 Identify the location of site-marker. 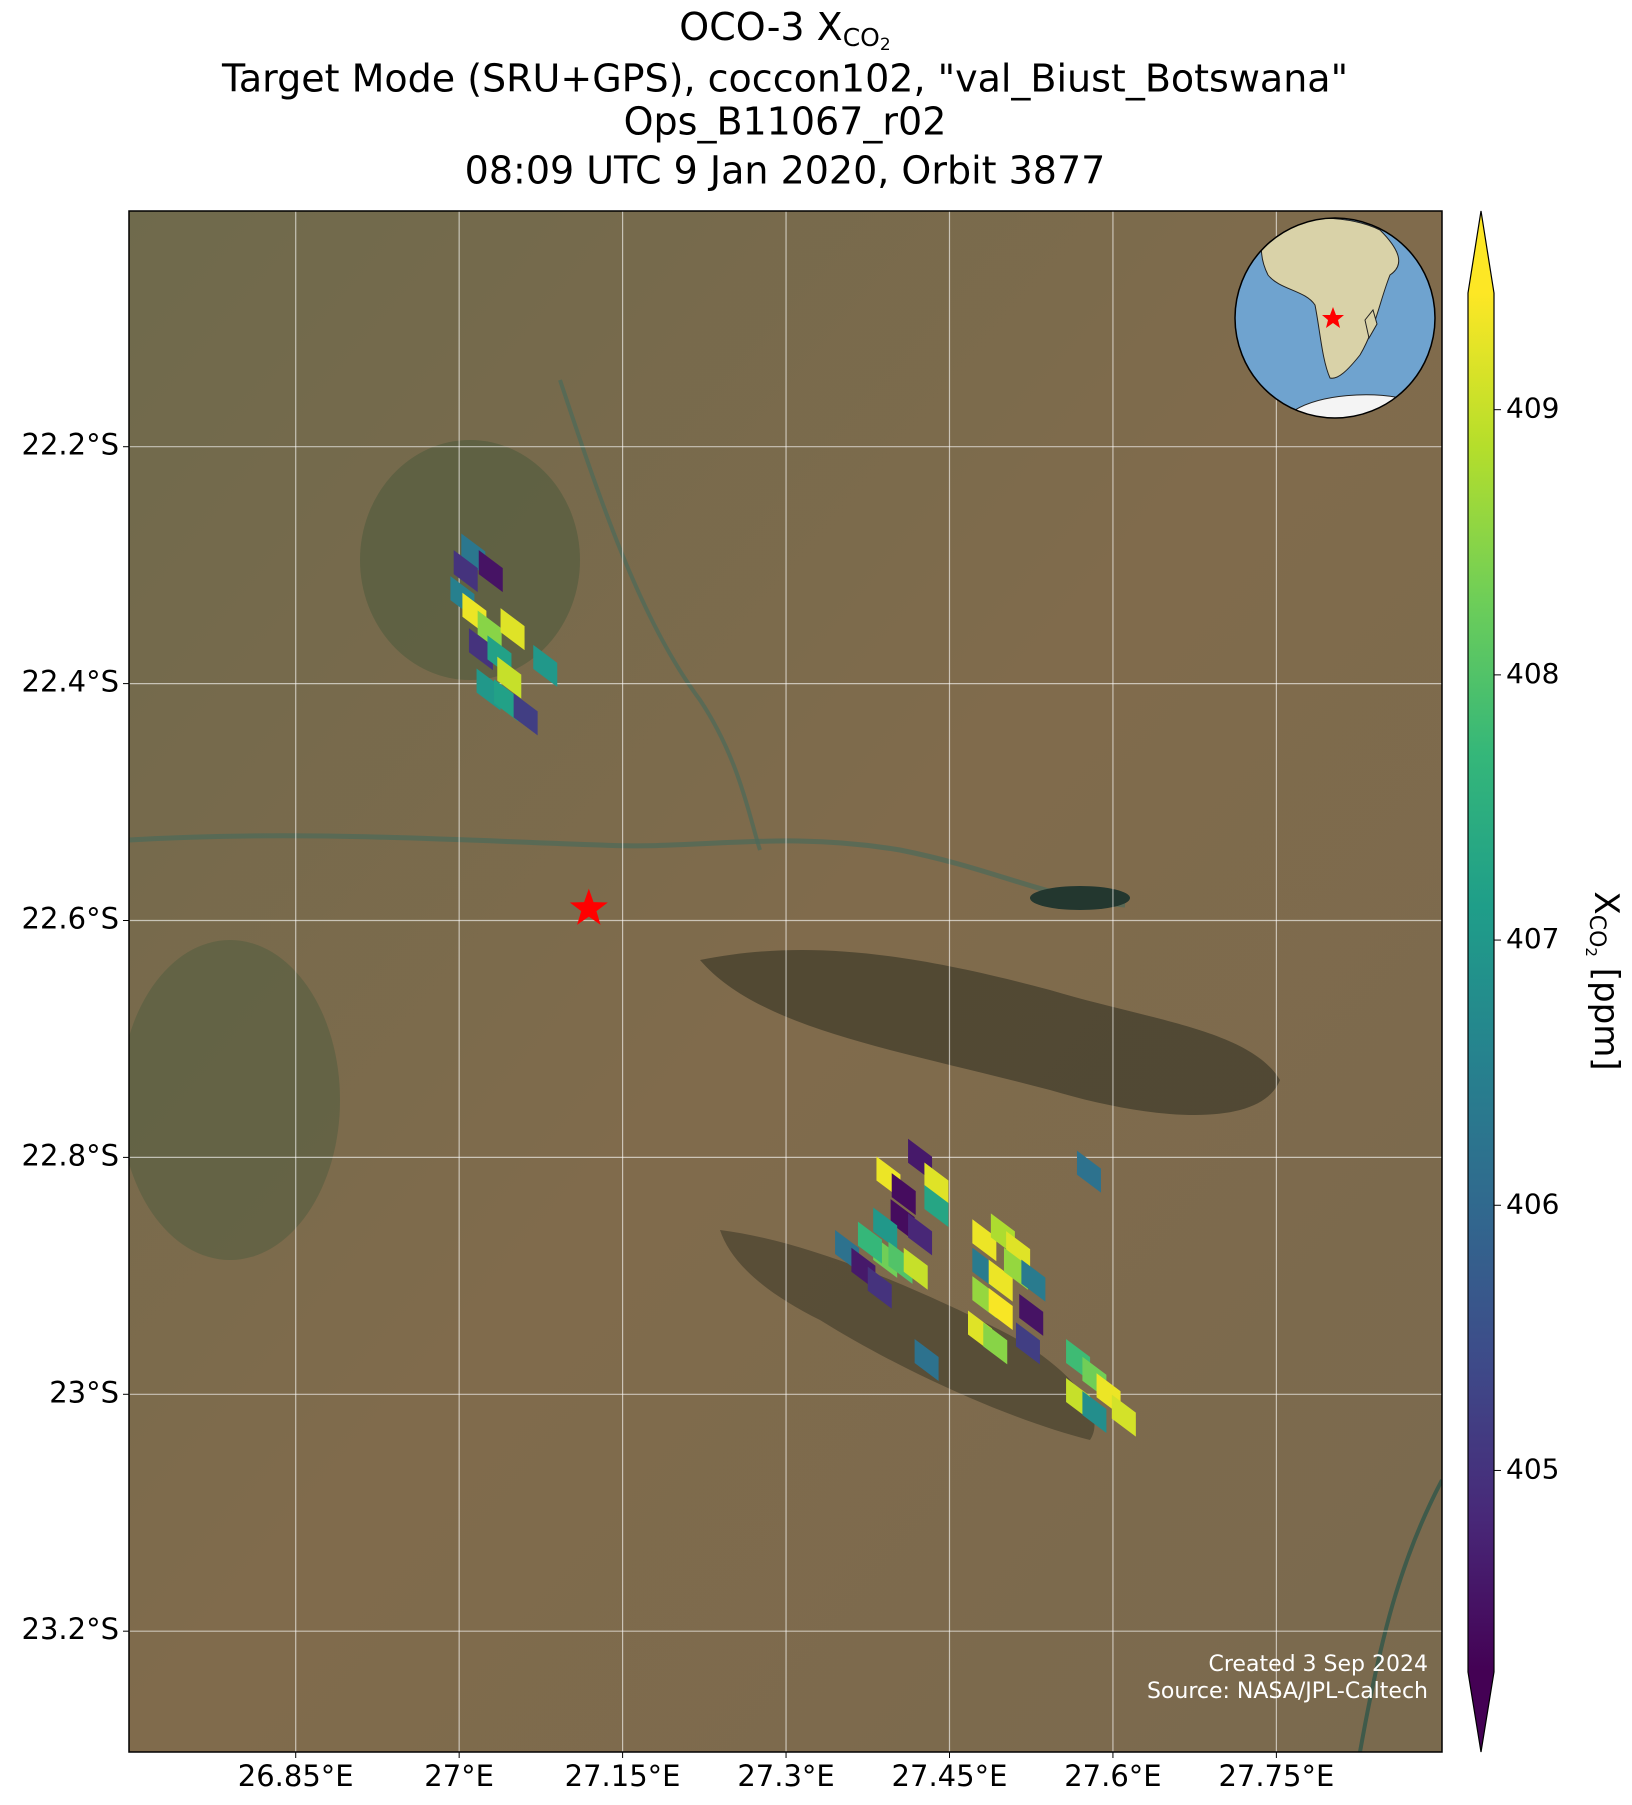
(588, 906).